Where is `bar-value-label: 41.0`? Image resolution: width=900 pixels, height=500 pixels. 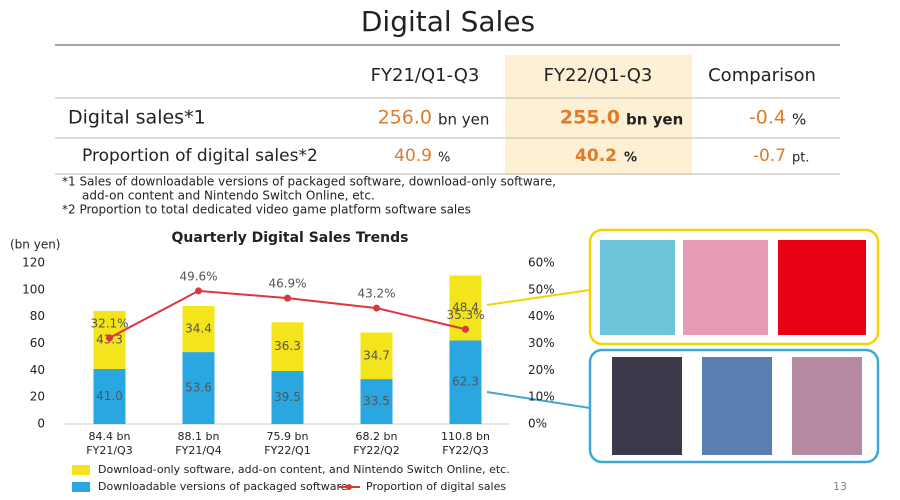 bar-value-label: 41.0 is located at coordinates (109, 396).